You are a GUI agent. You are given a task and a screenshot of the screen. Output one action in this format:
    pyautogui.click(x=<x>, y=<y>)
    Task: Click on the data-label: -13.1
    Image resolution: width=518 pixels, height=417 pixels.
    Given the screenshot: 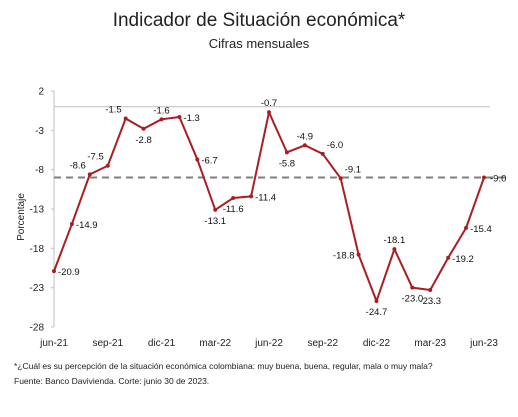 What is the action you would take?
    pyautogui.click(x=215, y=221)
    